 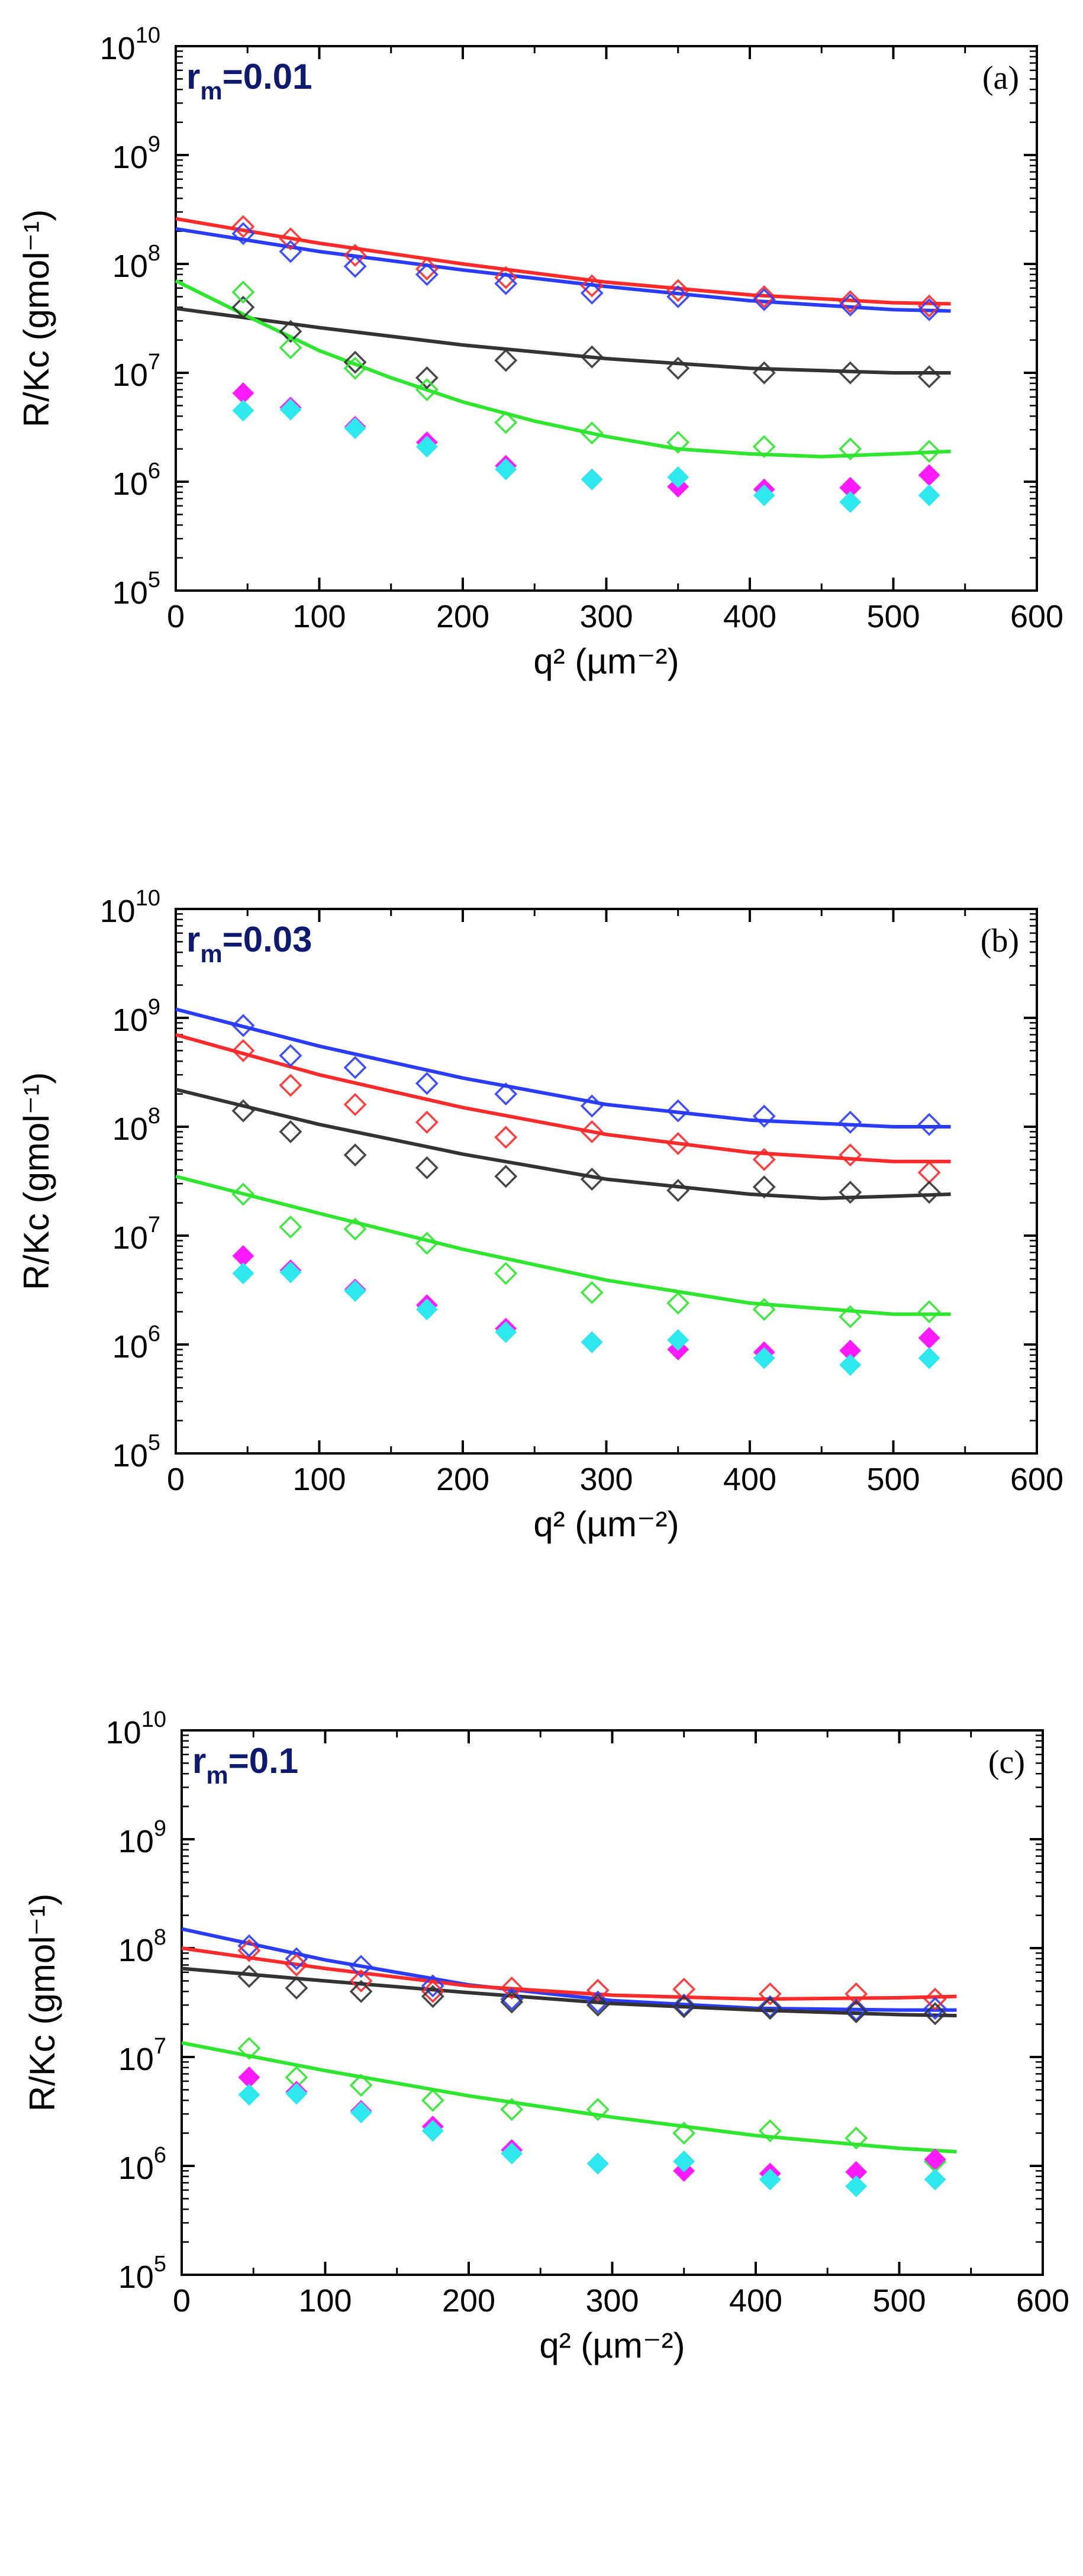 What do you see at coordinates (154, 1333) in the screenshot?
I see `y-tick-exponent: 6` at bounding box center [154, 1333].